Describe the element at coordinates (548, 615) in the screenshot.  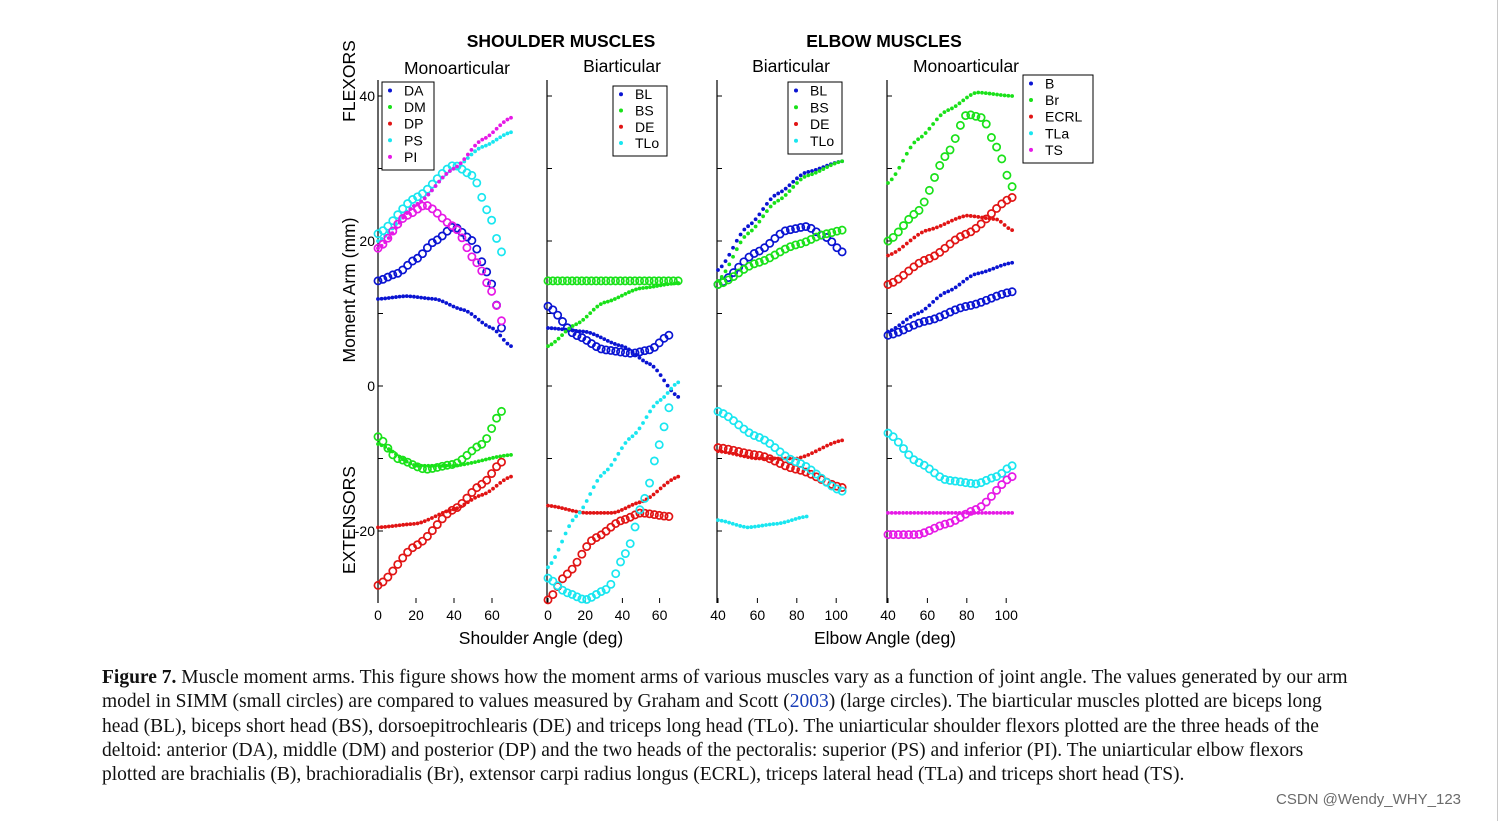
I see `x-tick-label: 0` at that location.